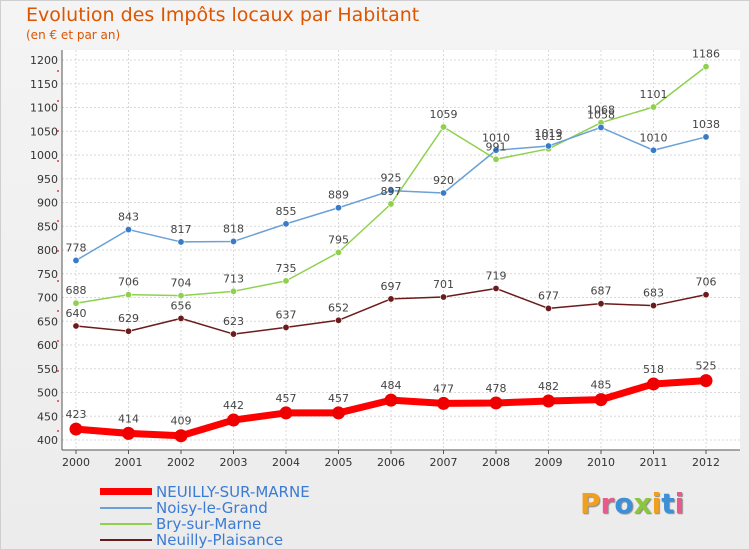 This screenshot has height=550, width=750. I want to click on data-label-bry-sur-marne: 706, so click(128, 282).